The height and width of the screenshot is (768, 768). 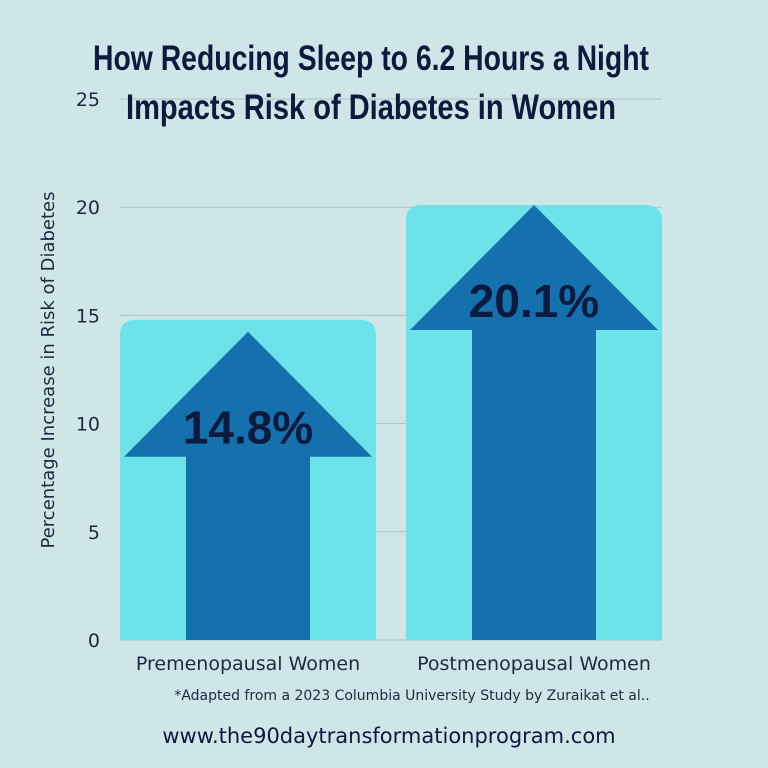 I want to click on data-label: 20.1%, so click(x=534, y=301).